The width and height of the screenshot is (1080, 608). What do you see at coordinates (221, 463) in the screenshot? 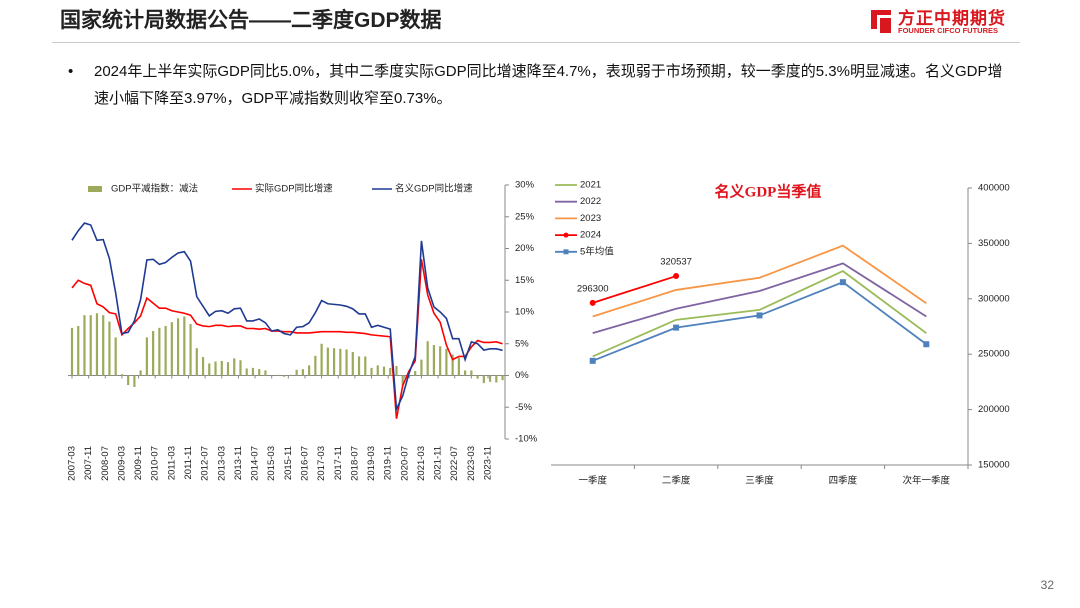
I see `x-tick-label: 2013-03` at bounding box center [221, 463].